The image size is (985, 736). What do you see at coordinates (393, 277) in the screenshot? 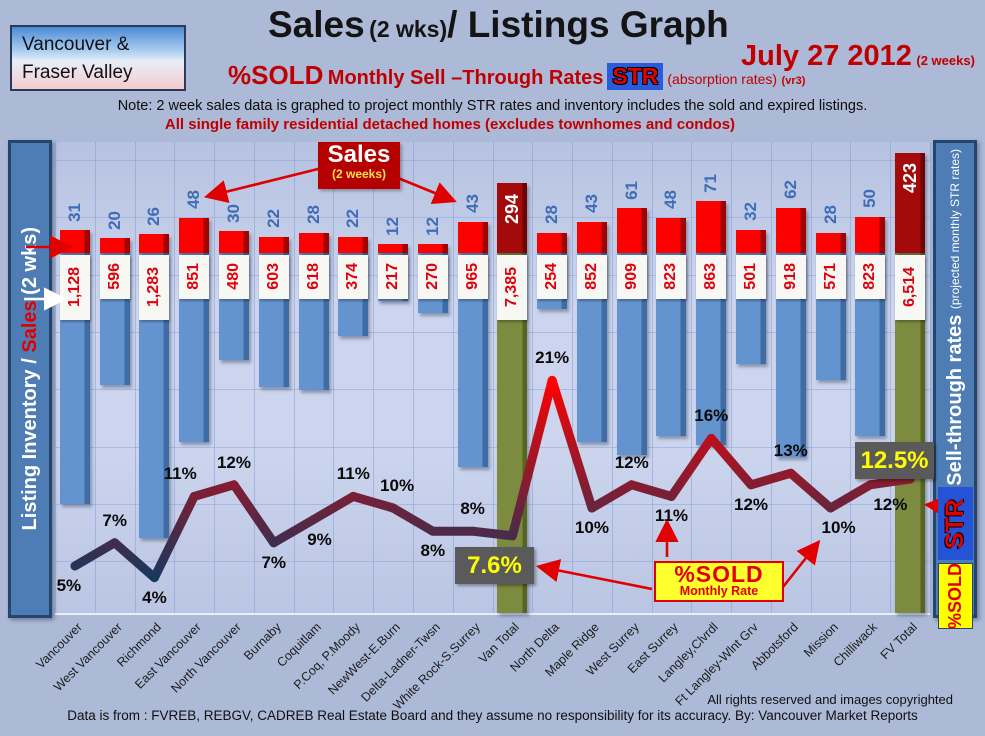
I see `inventory-value-label-newwest-e-burn: 217` at bounding box center [393, 277].